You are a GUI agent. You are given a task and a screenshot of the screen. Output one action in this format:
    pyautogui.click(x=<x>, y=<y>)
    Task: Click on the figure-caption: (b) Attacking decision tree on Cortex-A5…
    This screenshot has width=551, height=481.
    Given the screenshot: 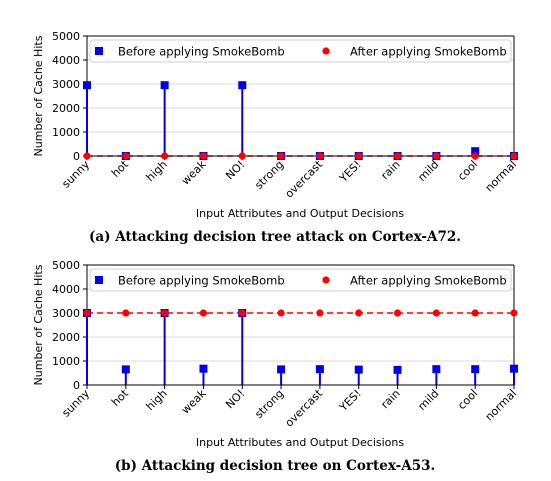 What is the action you would take?
    pyautogui.click(x=275, y=466)
    